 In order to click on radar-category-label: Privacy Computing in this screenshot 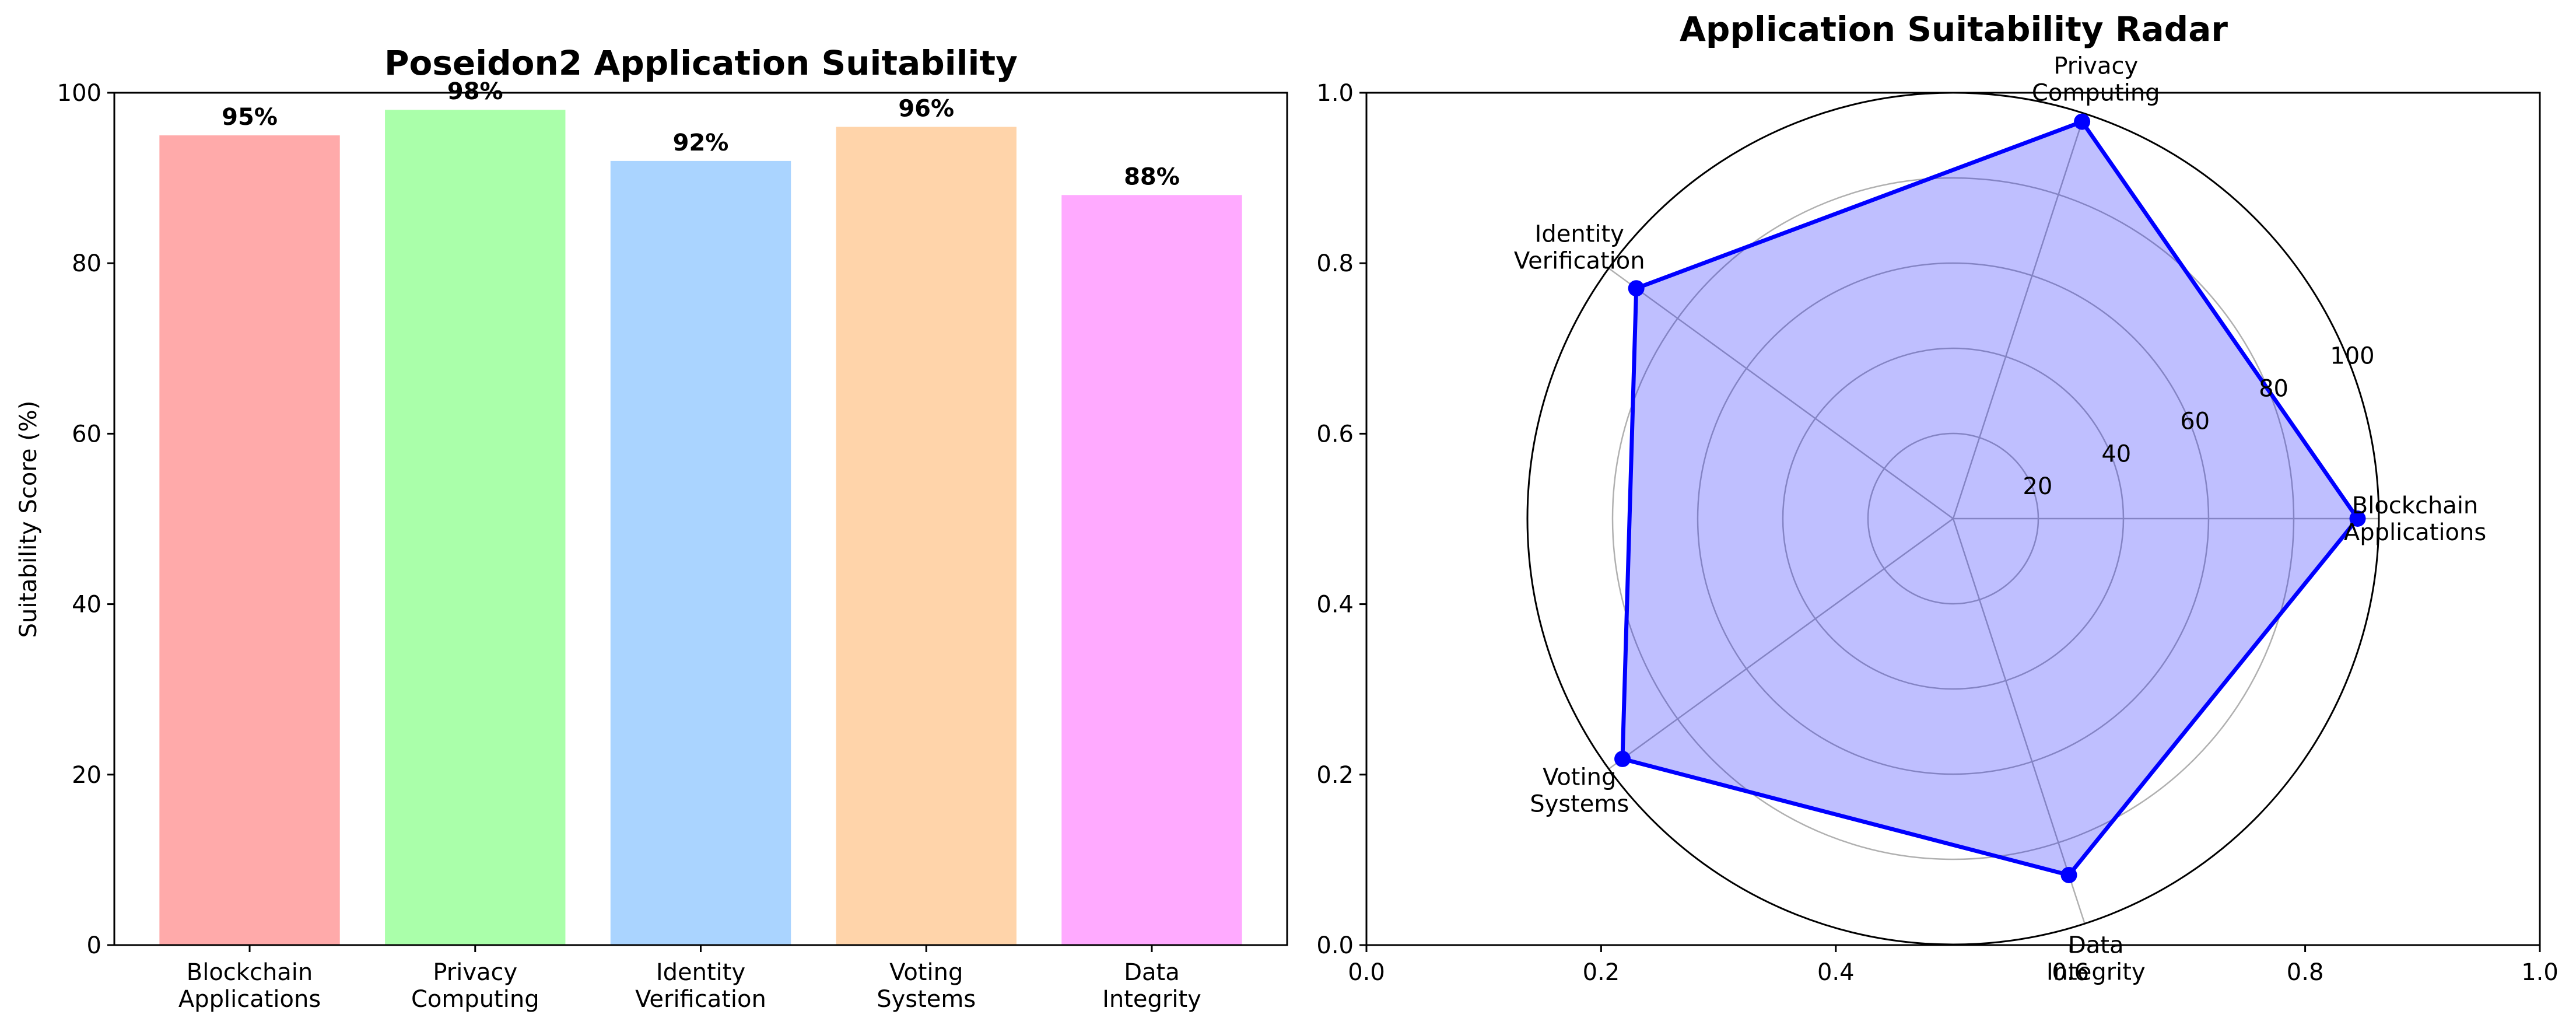, I will do `click(2096, 80)`.